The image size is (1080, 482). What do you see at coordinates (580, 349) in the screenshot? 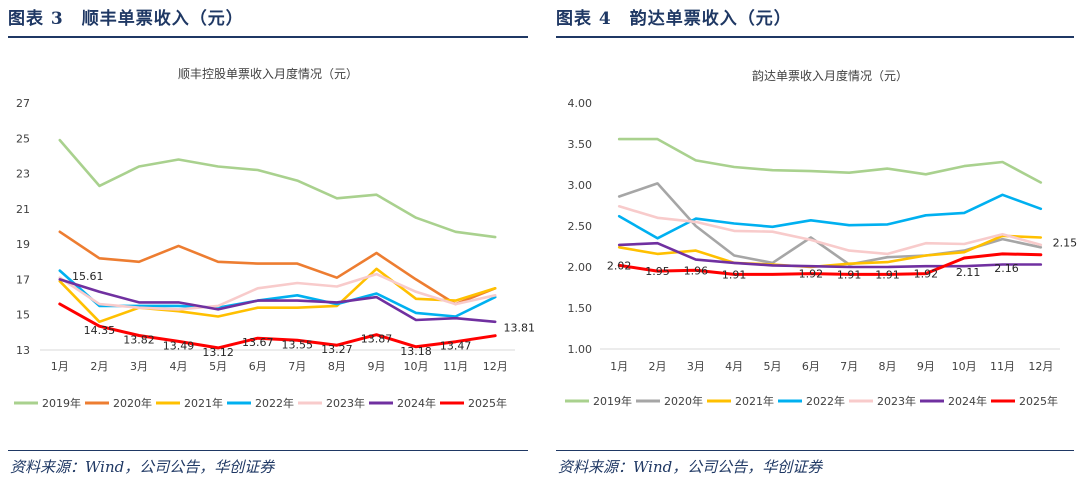
I see `chart2-y-tick: 1.00` at bounding box center [580, 349].